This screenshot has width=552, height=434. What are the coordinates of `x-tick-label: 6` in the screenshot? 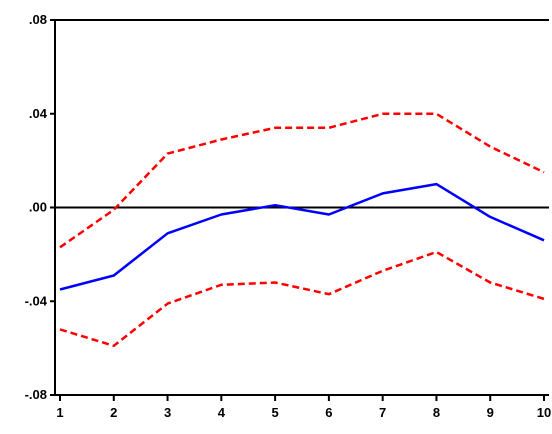 It's located at (328, 412).